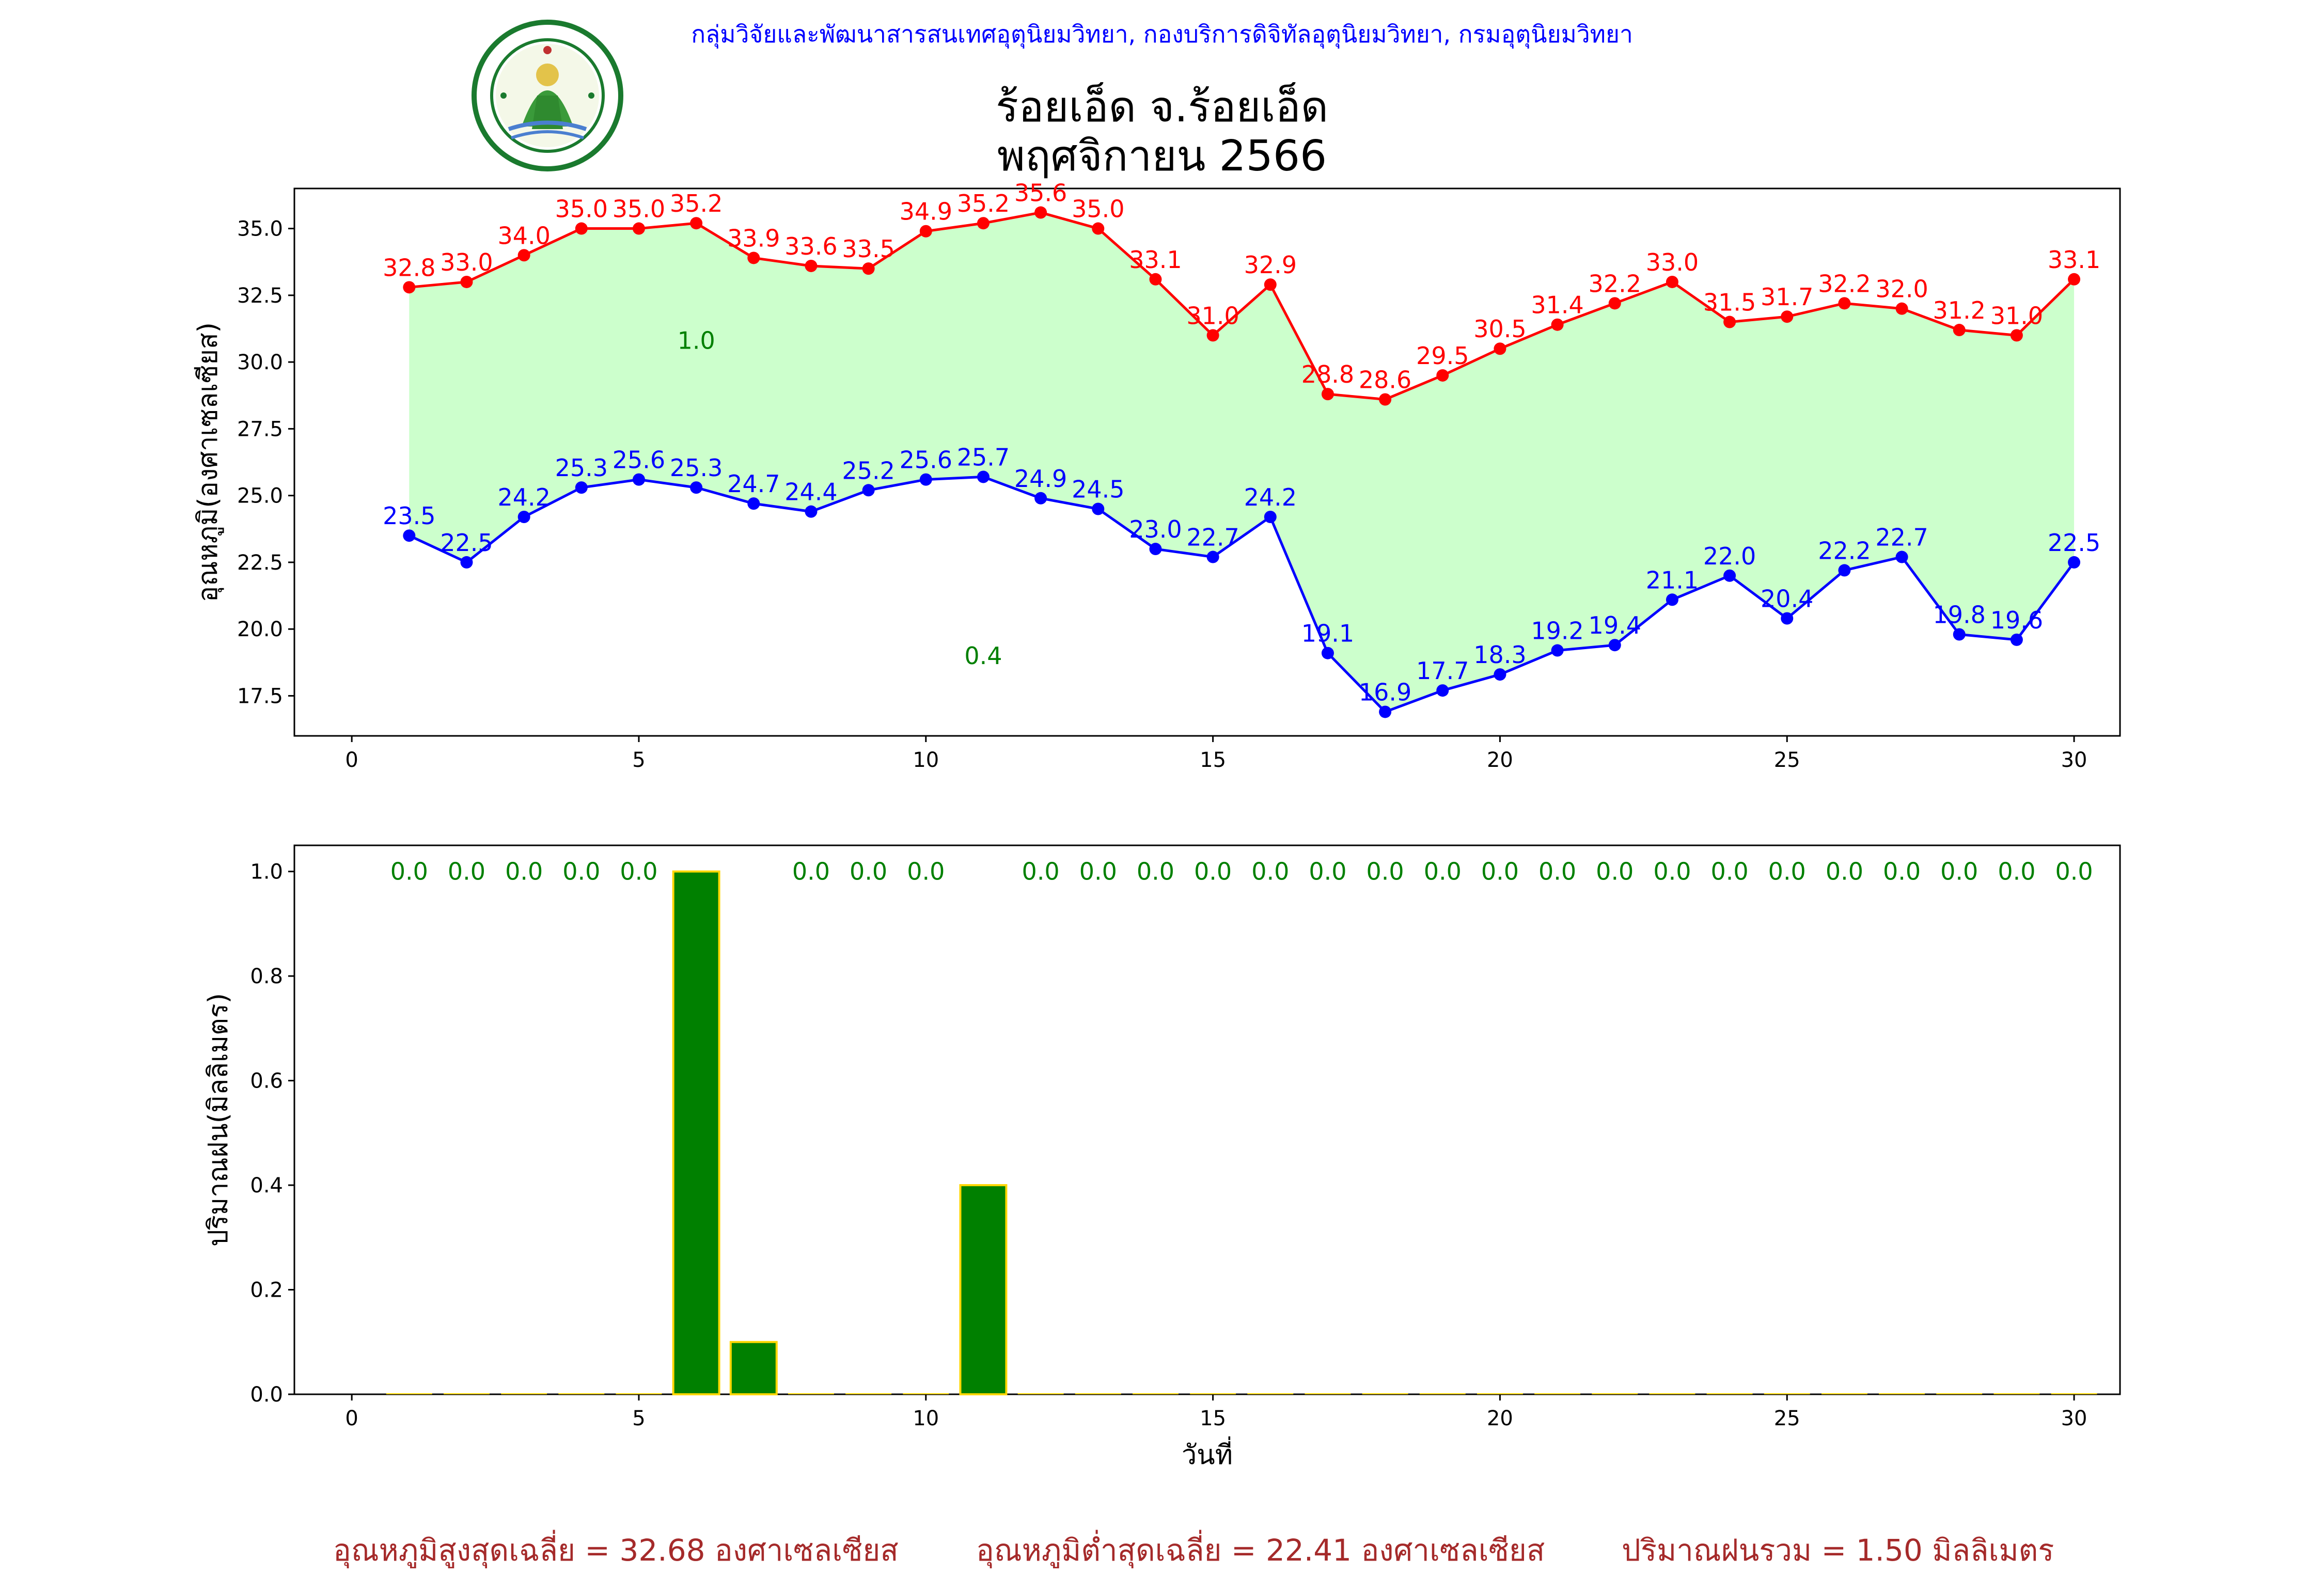 Image resolution: width=2324 pixels, height=1574 pixels. I want to click on rainfall-y-axis-label: ปริมาณฝน(มิลลิเมตร), so click(218, 1120).